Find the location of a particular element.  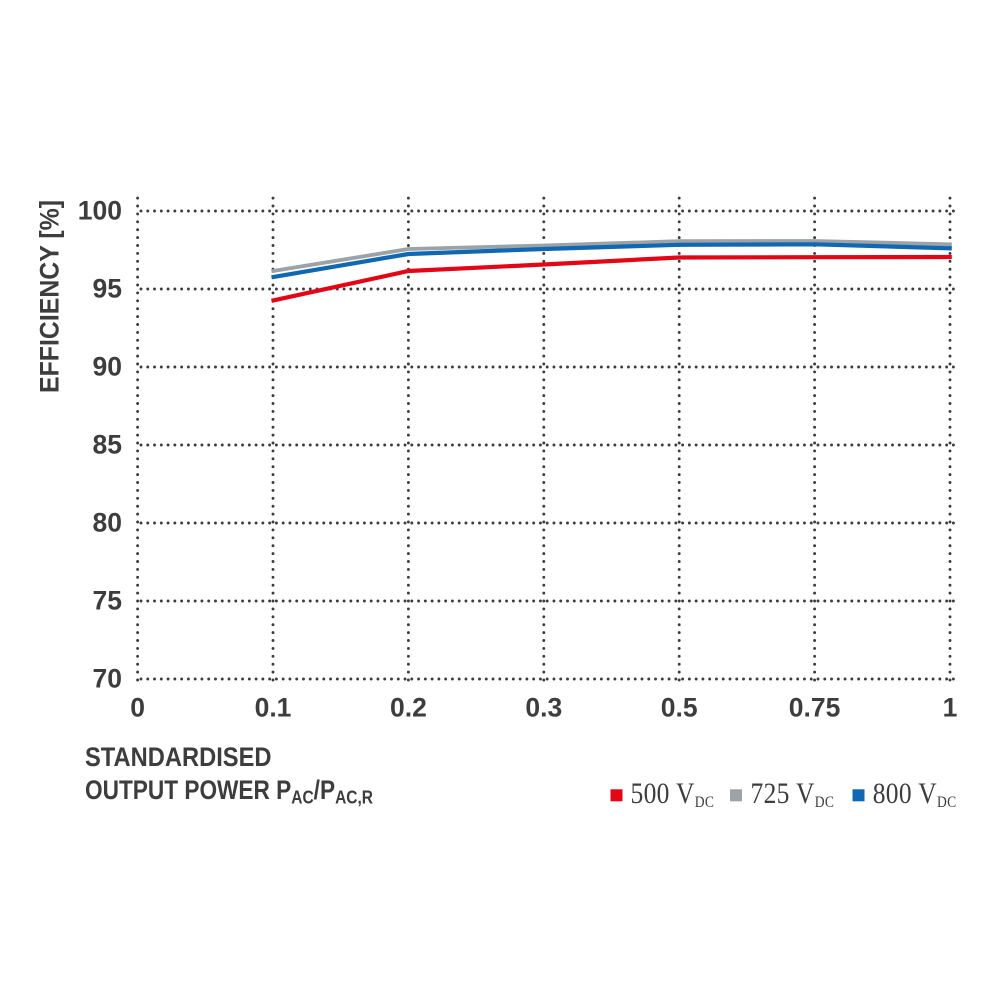

svg-text: 0.1 is located at coordinates (273, 708).